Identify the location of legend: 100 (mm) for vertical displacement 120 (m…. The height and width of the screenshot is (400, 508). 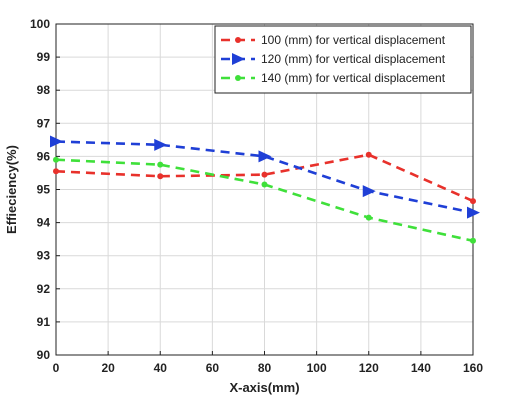
(343, 59).